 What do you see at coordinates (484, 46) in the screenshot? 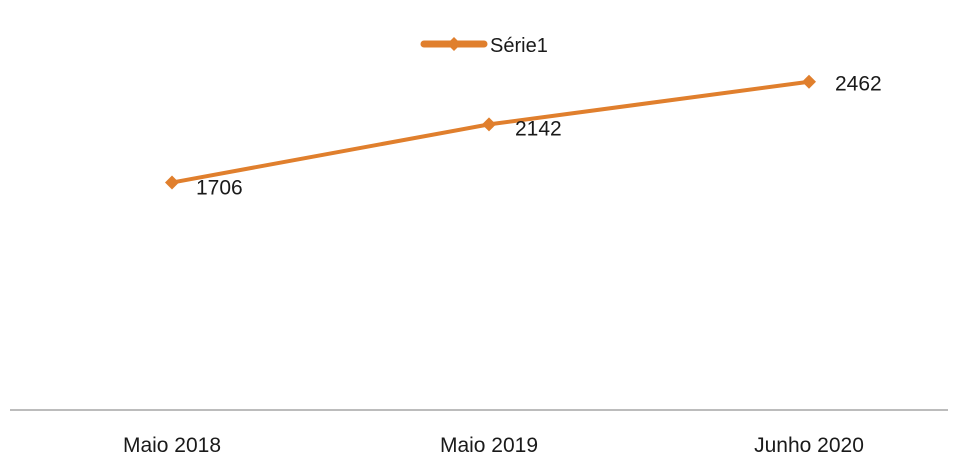
I see `legend: Série1` at bounding box center [484, 46].